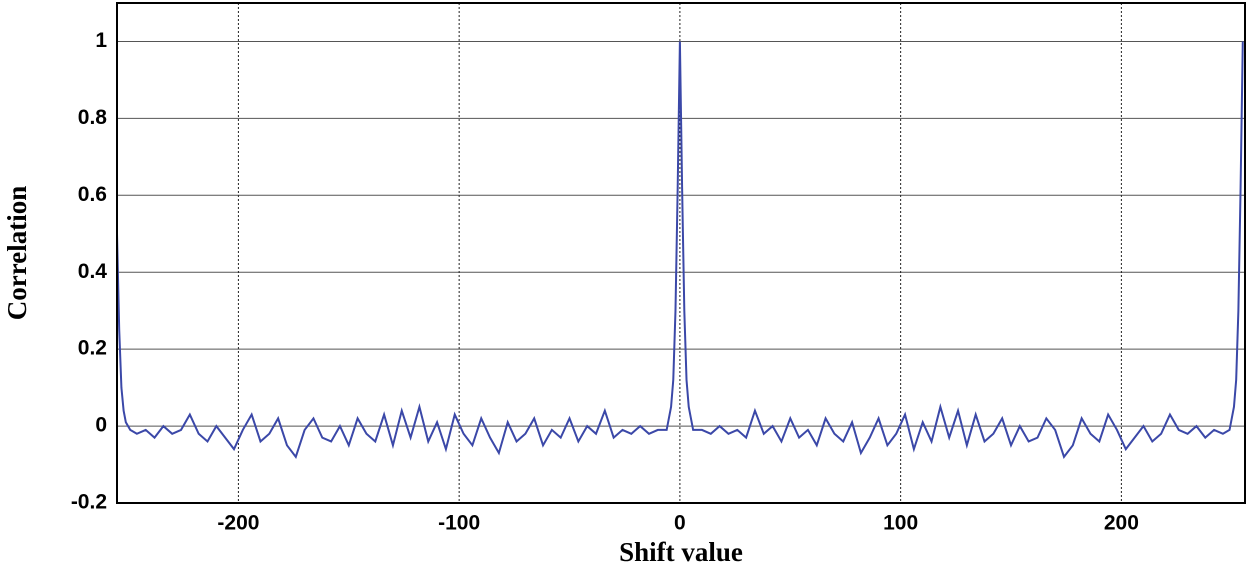 Image resolution: width=1250 pixels, height=571 pixels. I want to click on y-tick-label: 0, so click(101, 425).